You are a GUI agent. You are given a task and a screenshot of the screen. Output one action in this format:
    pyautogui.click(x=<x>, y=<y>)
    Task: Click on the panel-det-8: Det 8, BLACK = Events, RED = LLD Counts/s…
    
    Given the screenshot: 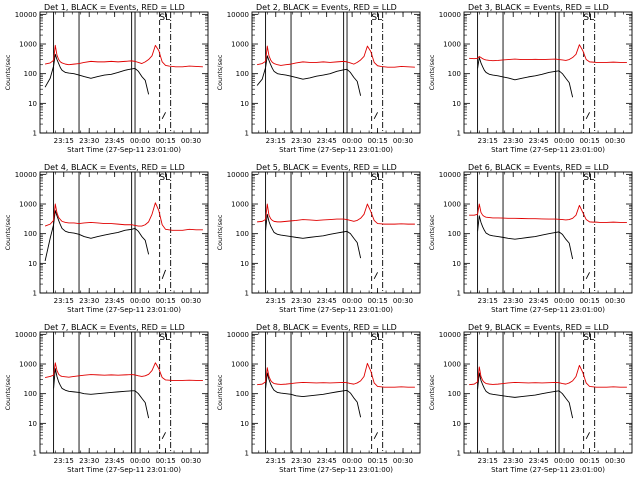 What is the action you would take?
    pyautogui.click(x=318, y=398)
    